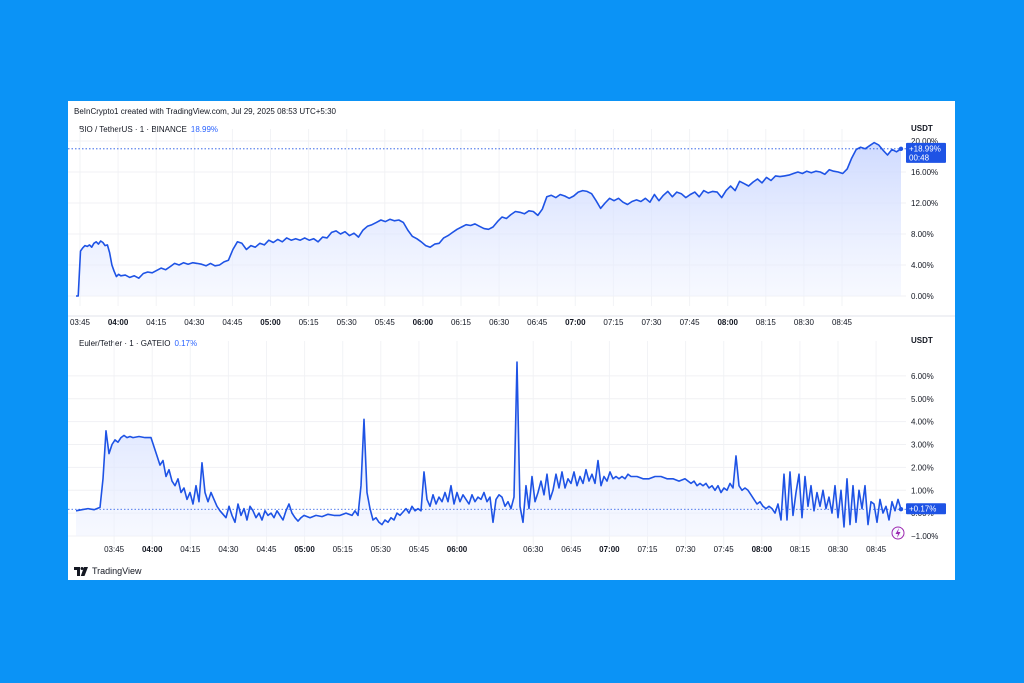 Image resolution: width=1024 pixels, height=683 pixels. Describe the element at coordinates (232, 322) in the screenshot. I see `bio-xtick-label-4: 04:45` at that location.